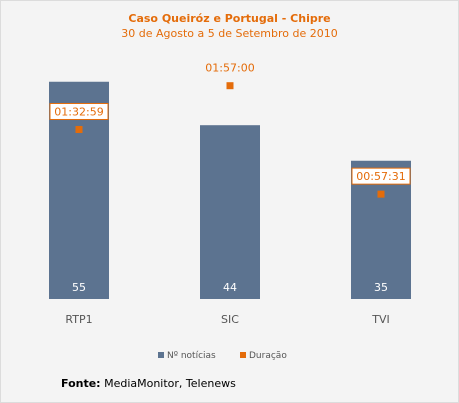 This screenshot has width=459, height=403. I want to click on duration-point-sic, so click(230, 86).